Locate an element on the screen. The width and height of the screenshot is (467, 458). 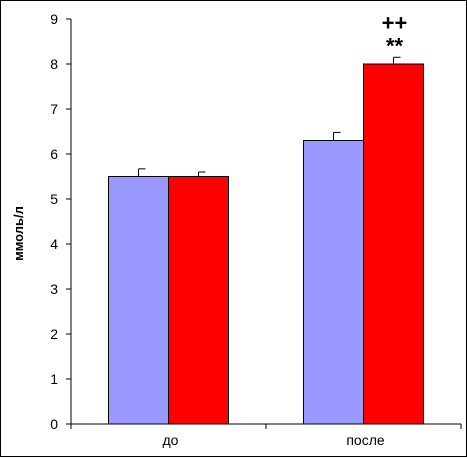
annotations: ++** is located at coordinates (395, 34).